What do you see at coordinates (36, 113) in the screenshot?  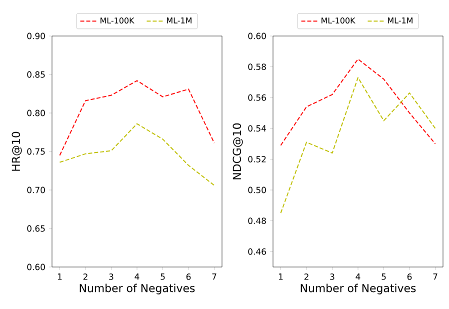 I see `y-tick-label: 0.80` at bounding box center [36, 113].